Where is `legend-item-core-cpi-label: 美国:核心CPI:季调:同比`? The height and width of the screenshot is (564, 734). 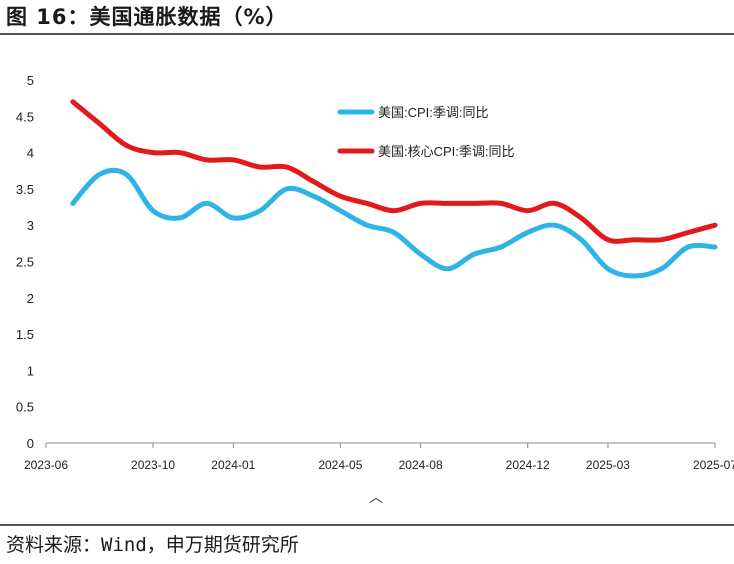
legend-item-core-cpi-label: 美国:核心CPI:季调:同比 is located at coordinates (446, 151).